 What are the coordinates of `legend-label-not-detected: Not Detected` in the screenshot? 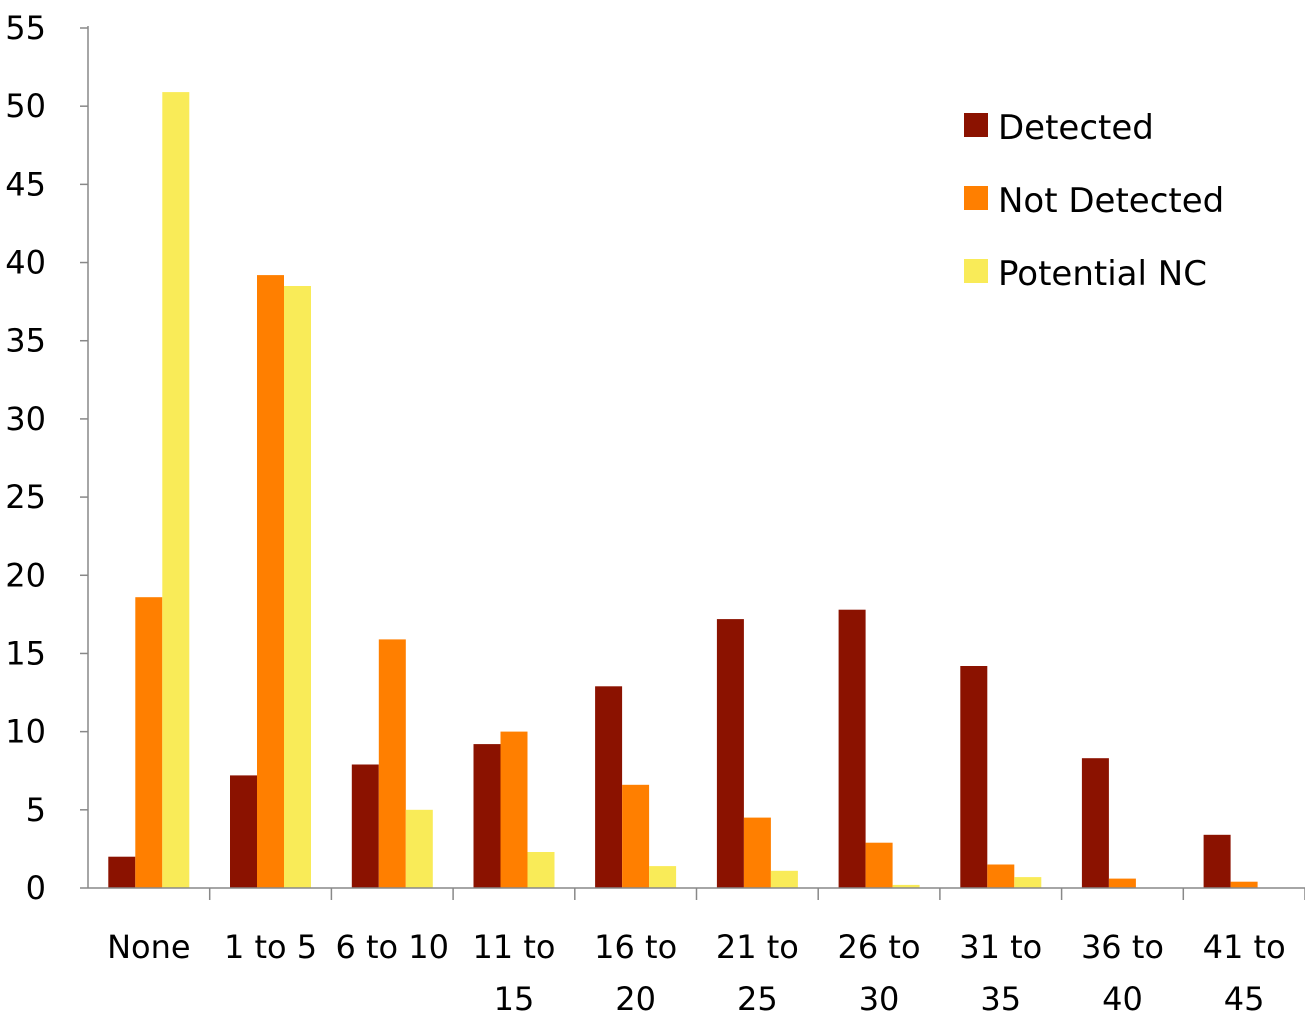 It's located at (1111, 201).